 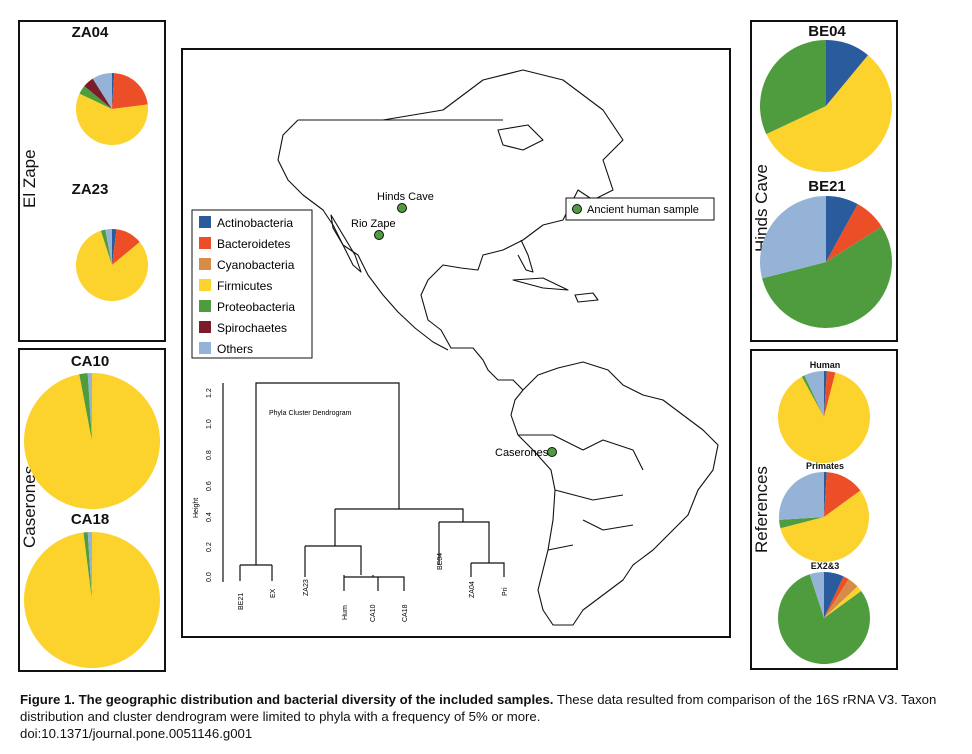 I want to click on site-markers, so click(x=465, y=330).